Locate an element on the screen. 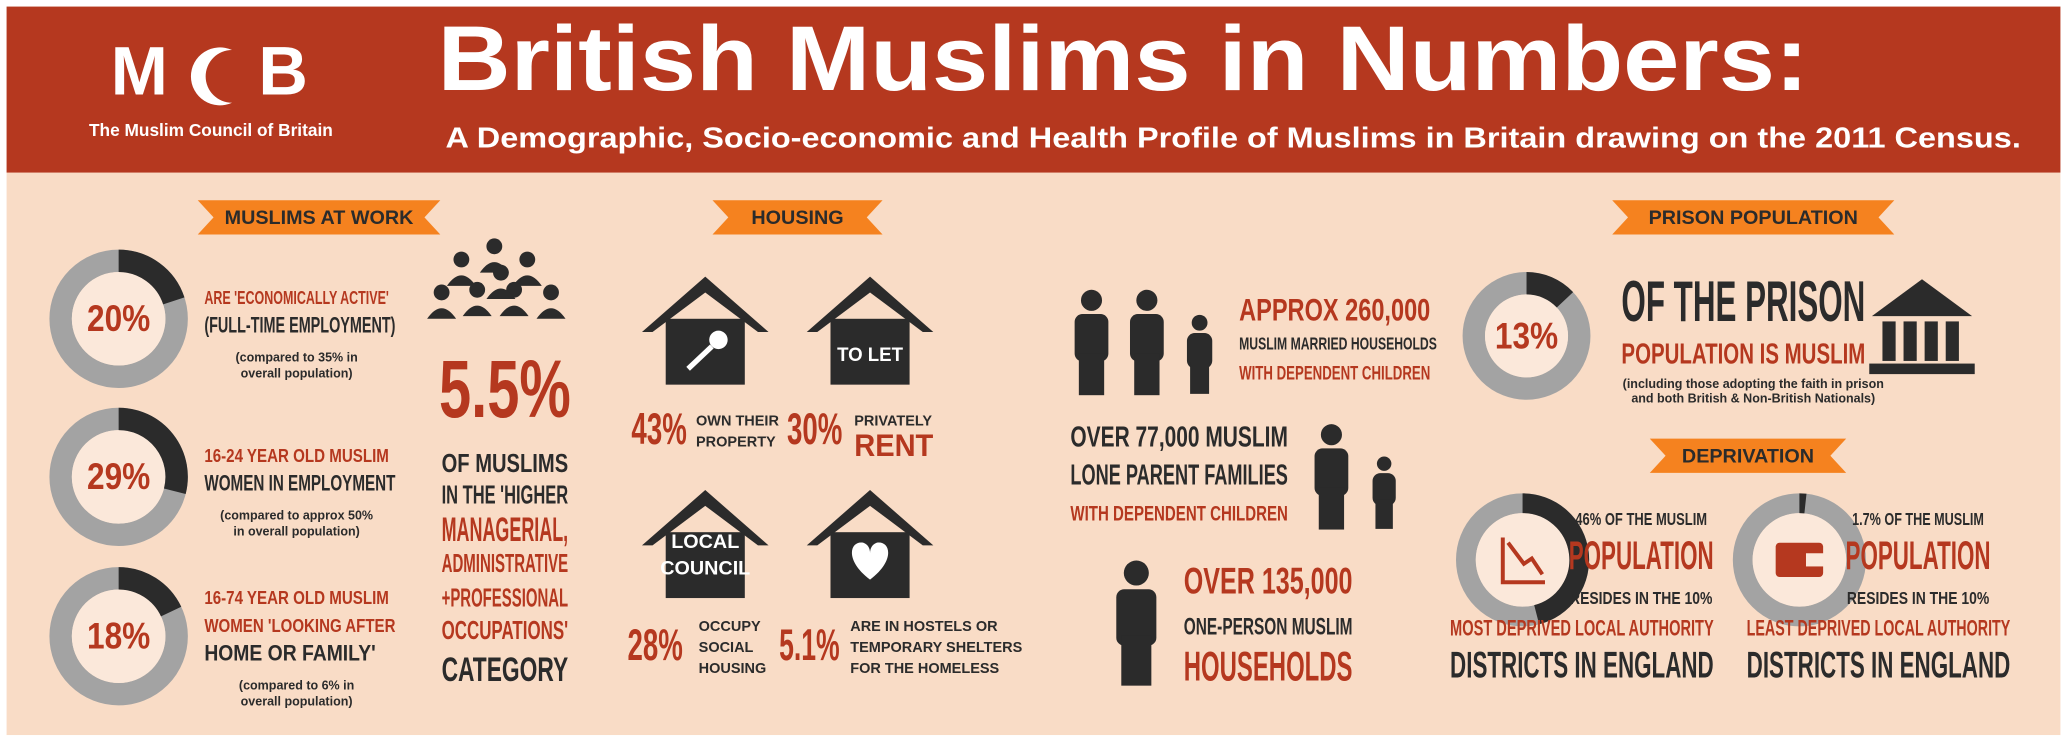  item-text: OVER 77,000 MUSLIM is located at coordinates (1179, 437).